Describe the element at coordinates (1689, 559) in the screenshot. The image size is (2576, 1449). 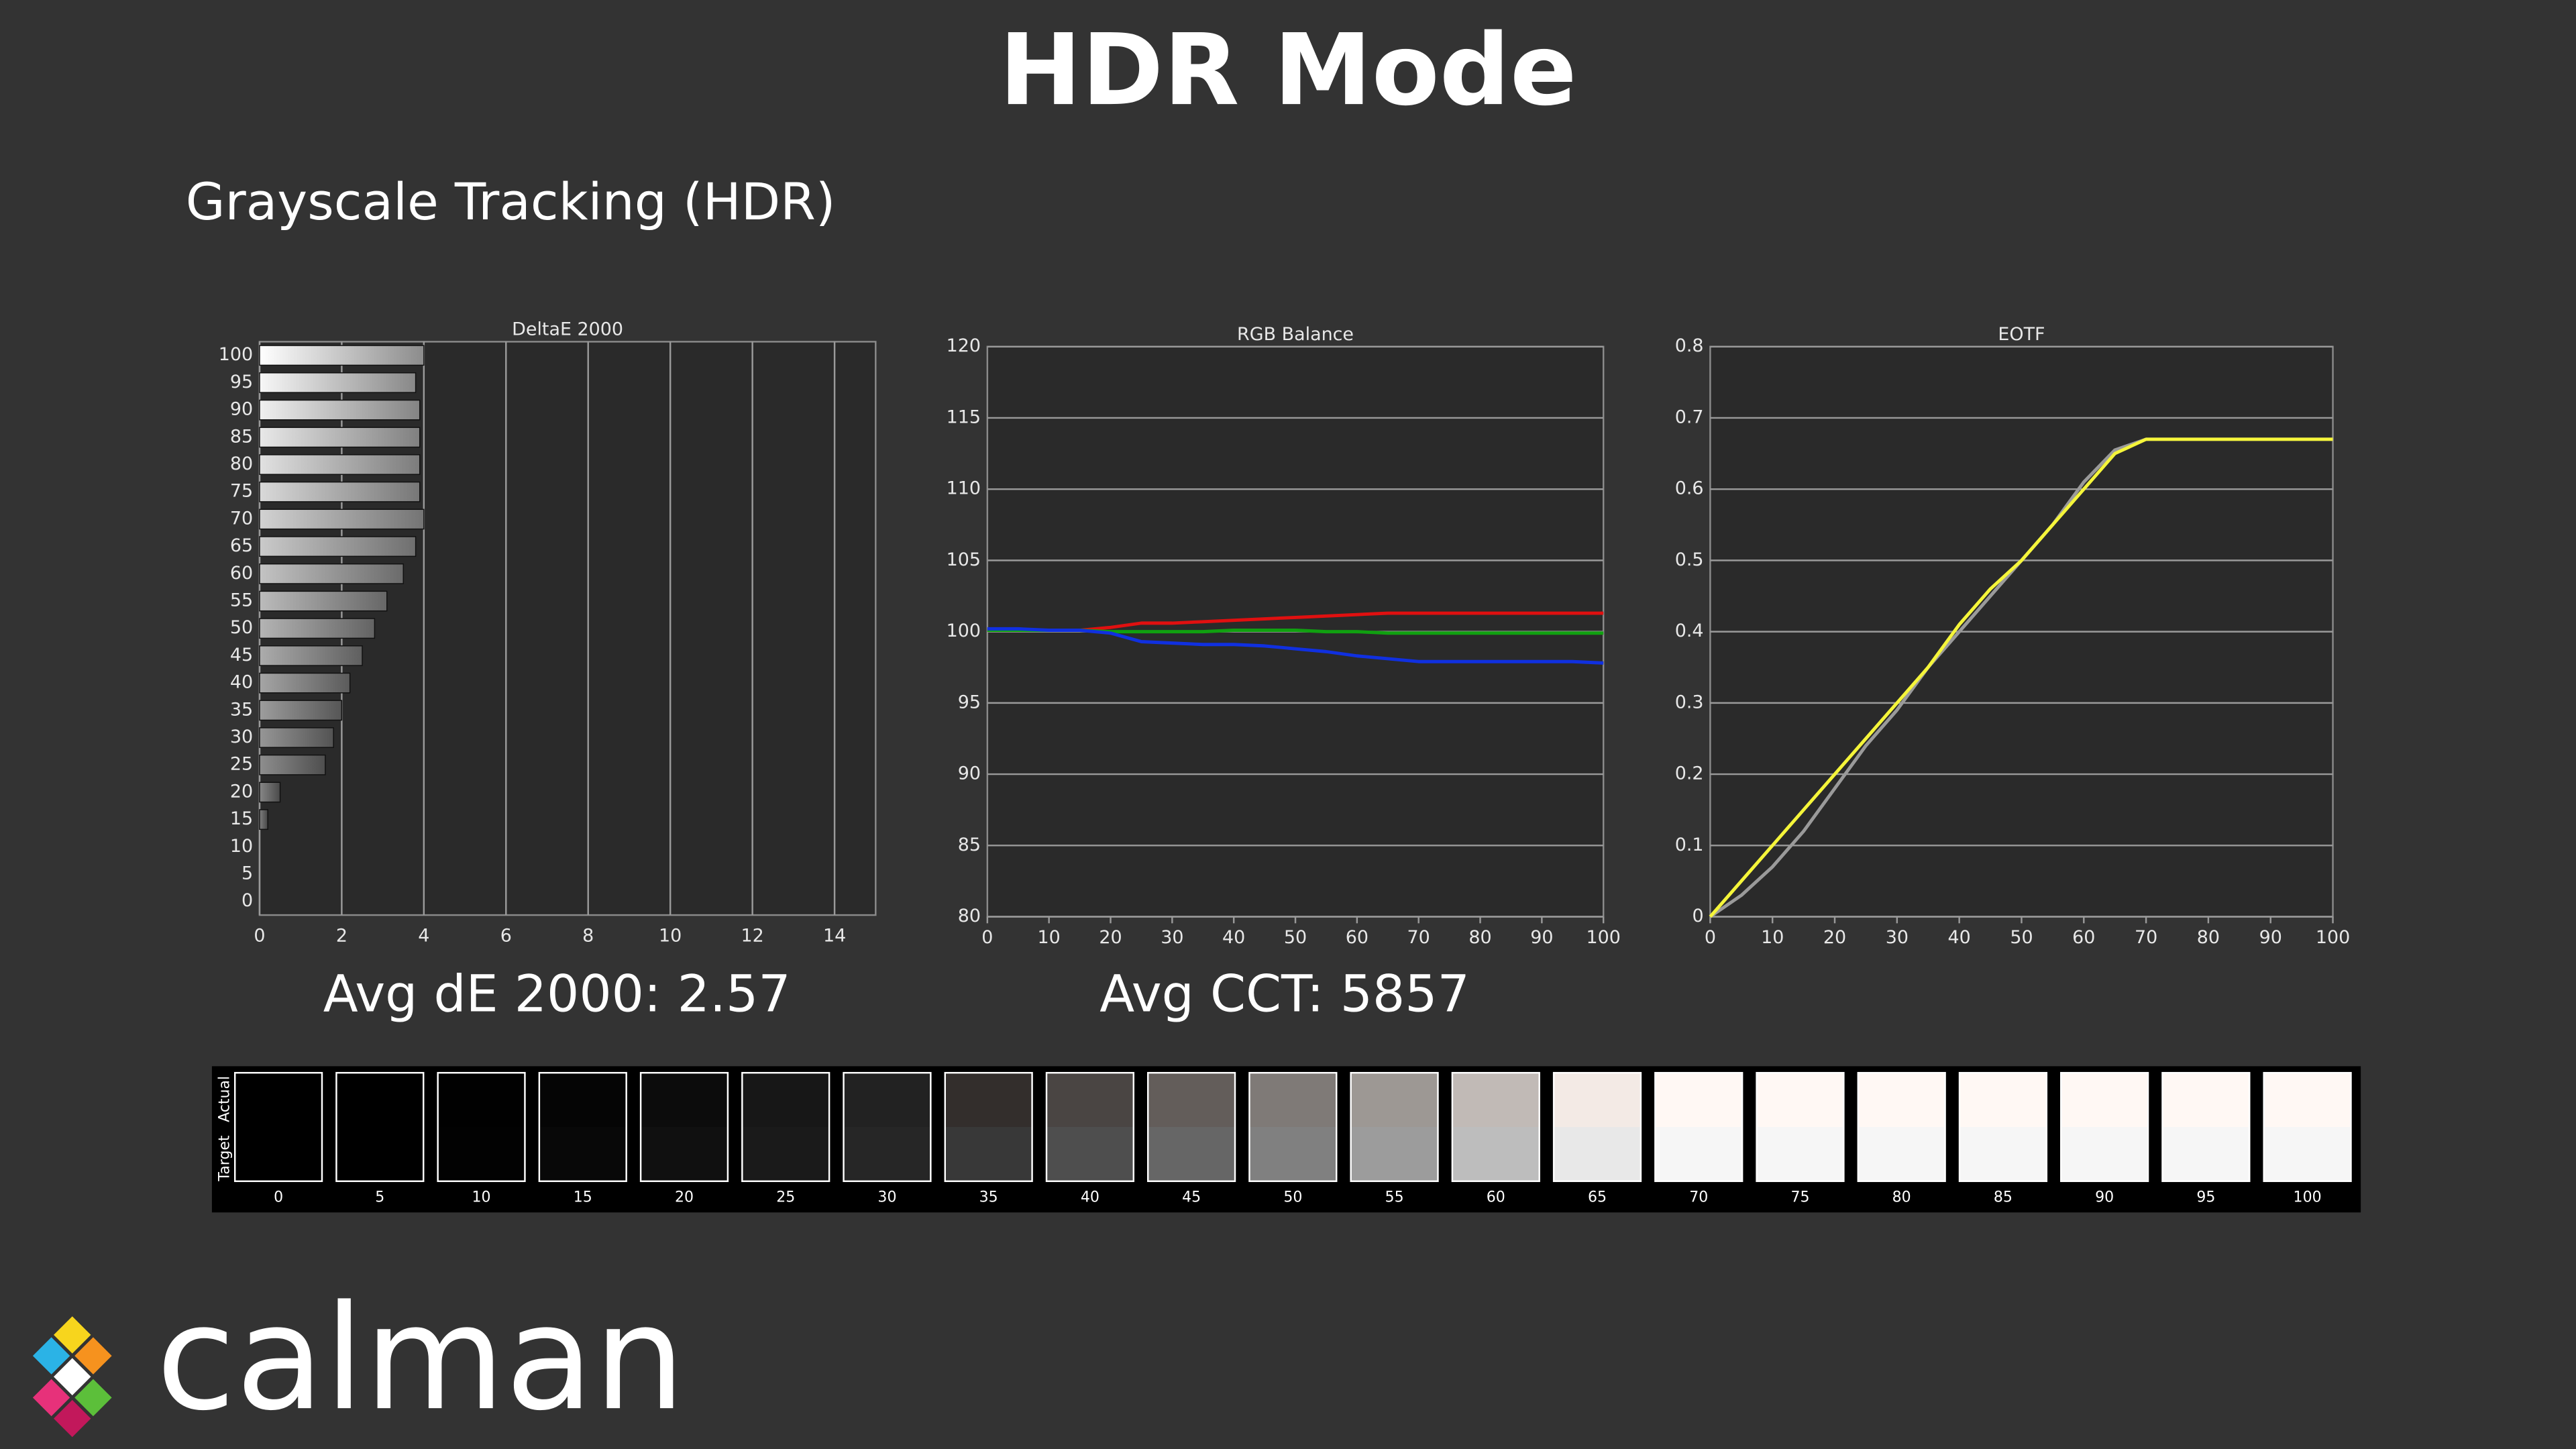
I see `y-tick-label: 0.5` at that location.